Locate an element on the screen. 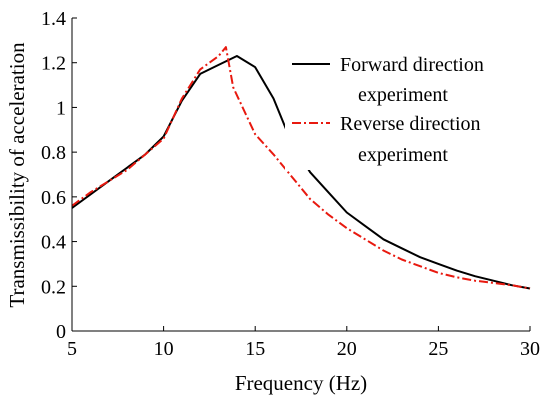  y-ticks: 0 0.2 0.4 0.6 0.8 1 1.2 1.4 is located at coordinates (59, 175).